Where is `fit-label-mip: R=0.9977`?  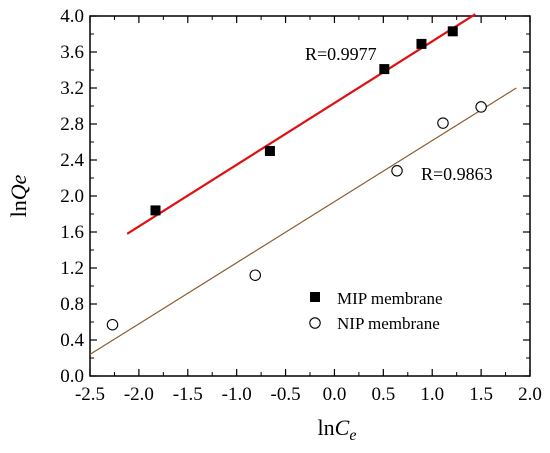
fit-label-mip: R=0.9977 is located at coordinates (341, 54).